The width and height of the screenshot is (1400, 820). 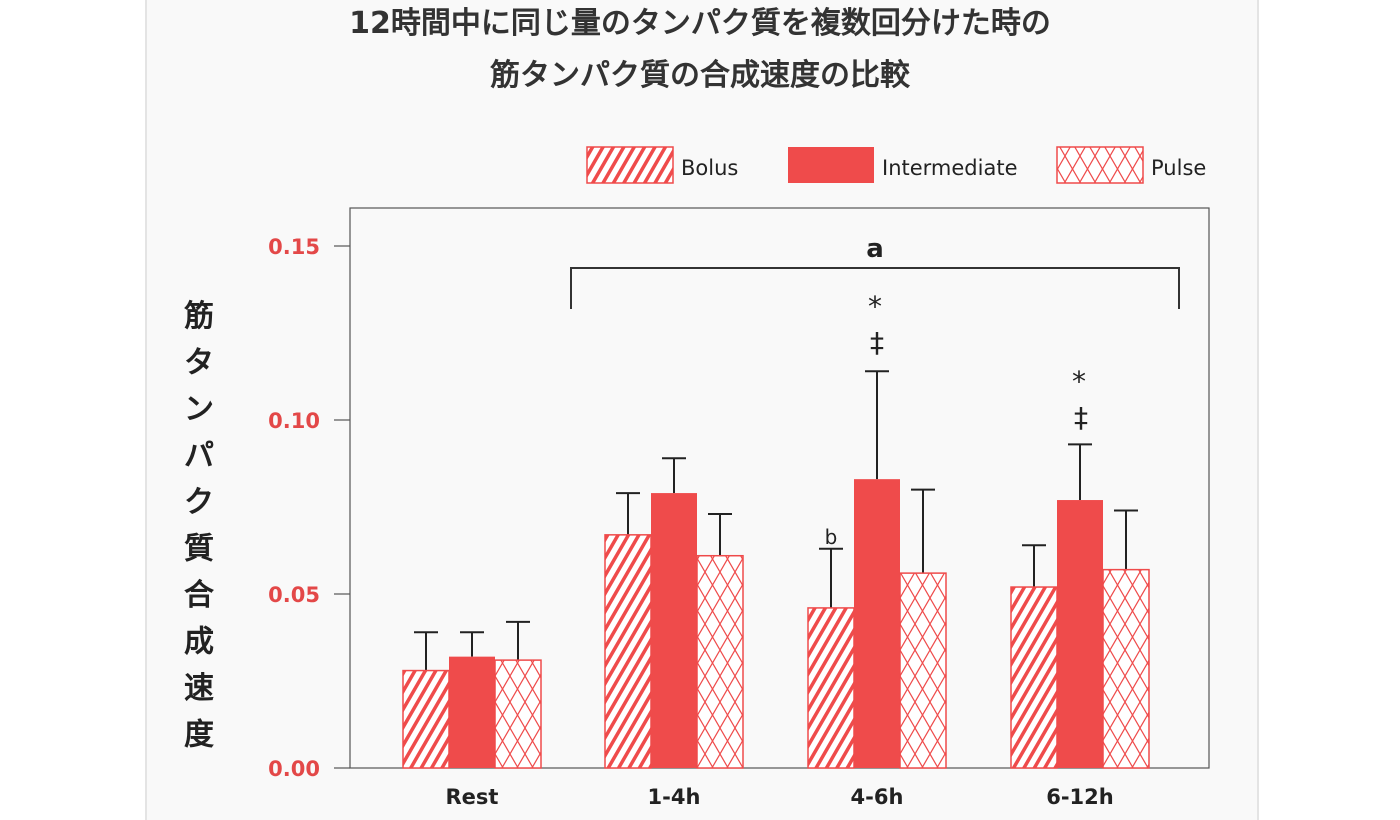 I want to click on star-6-12h: *, so click(x=1079, y=381).